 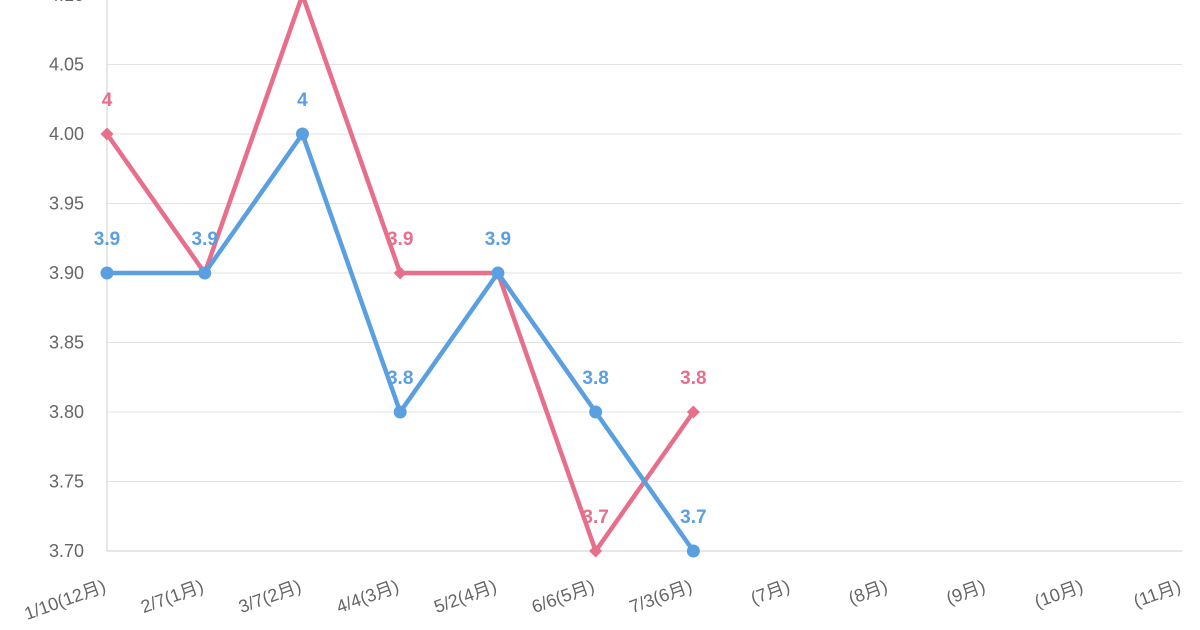 What do you see at coordinates (1059, 594) in the screenshot?
I see `x-tick-label: (10月)` at bounding box center [1059, 594].